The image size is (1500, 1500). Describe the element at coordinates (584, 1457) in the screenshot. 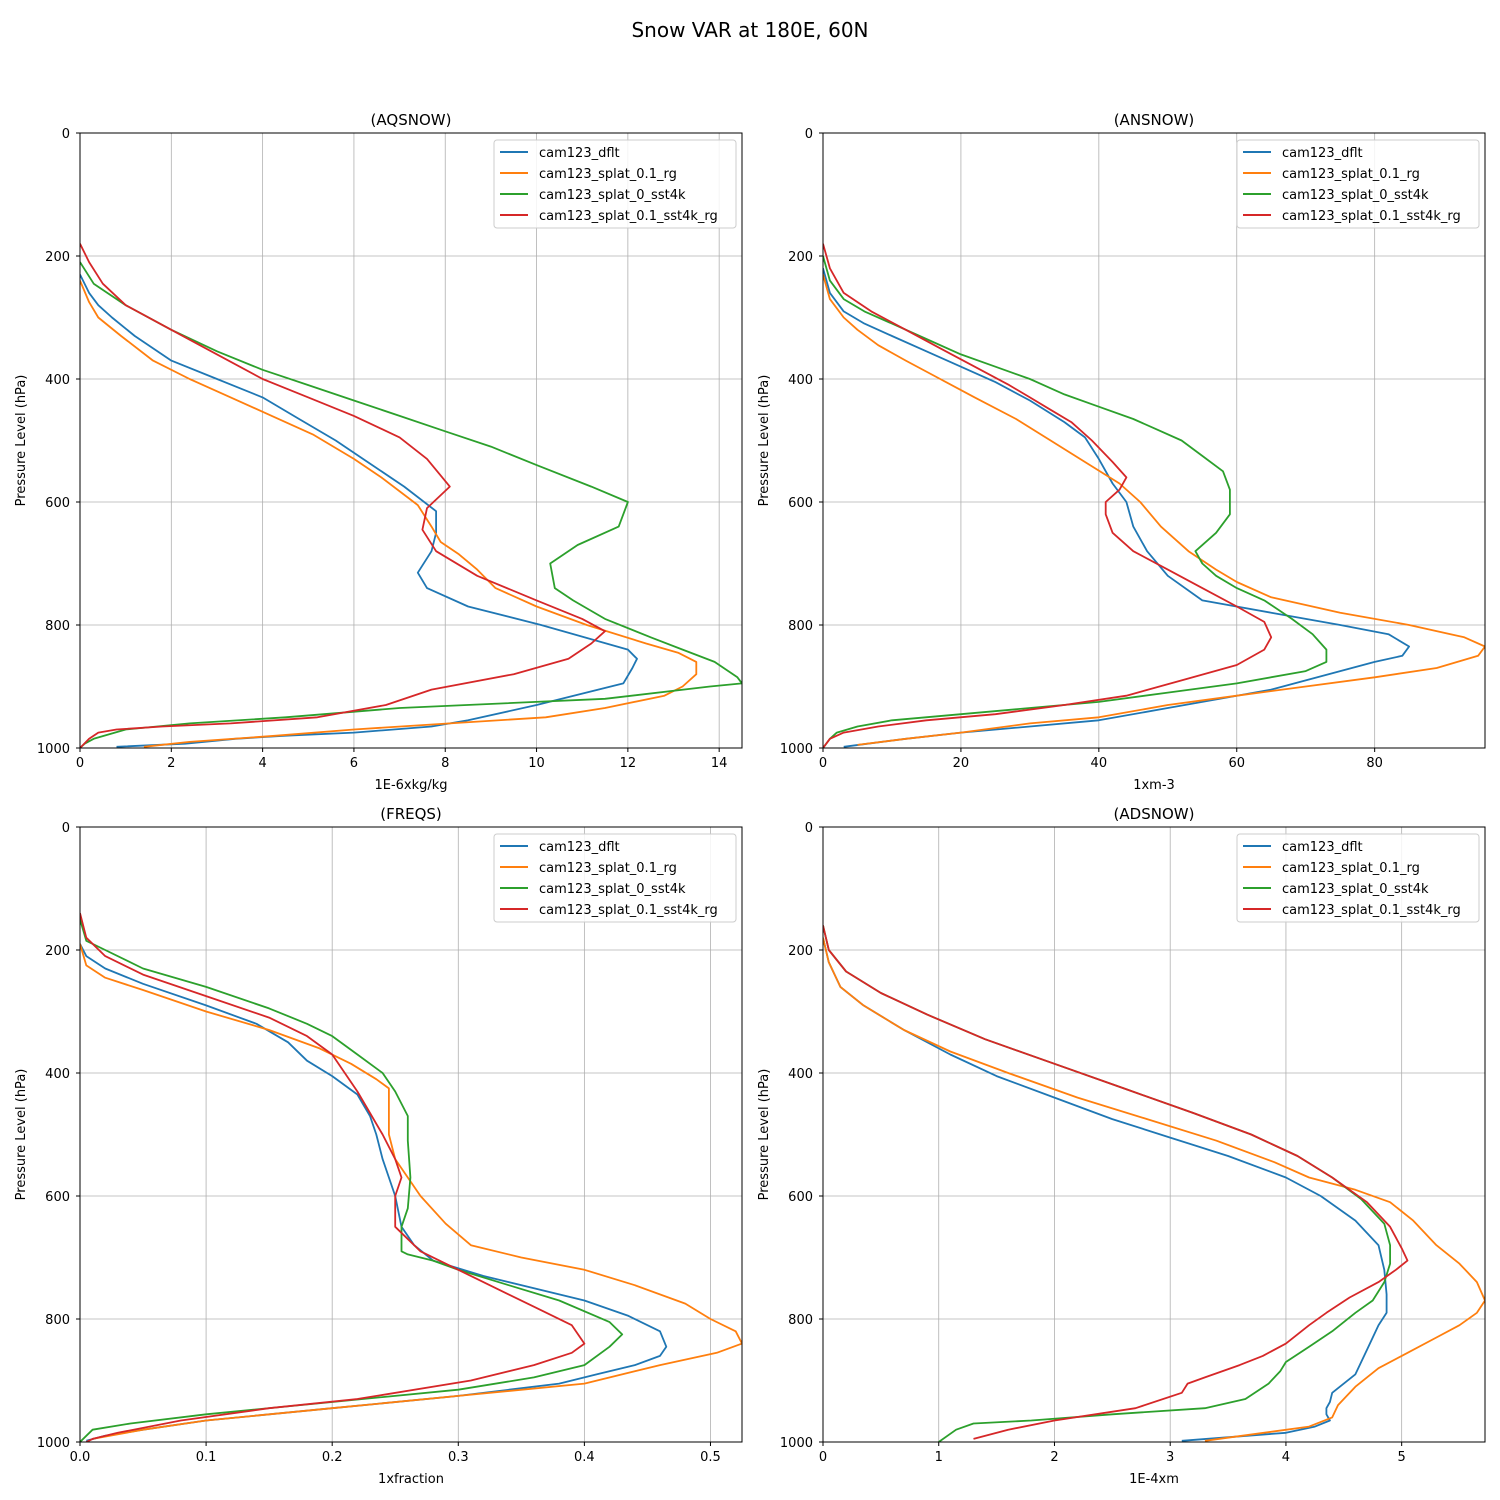

I see `x-tick-label: 0.4` at that location.